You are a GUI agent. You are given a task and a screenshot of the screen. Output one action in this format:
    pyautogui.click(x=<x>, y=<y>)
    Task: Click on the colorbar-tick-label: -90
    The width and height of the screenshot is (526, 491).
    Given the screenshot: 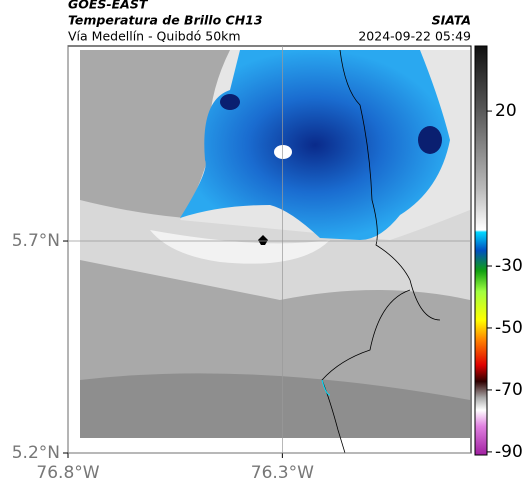 What is the action you would take?
    pyautogui.click(x=509, y=452)
    